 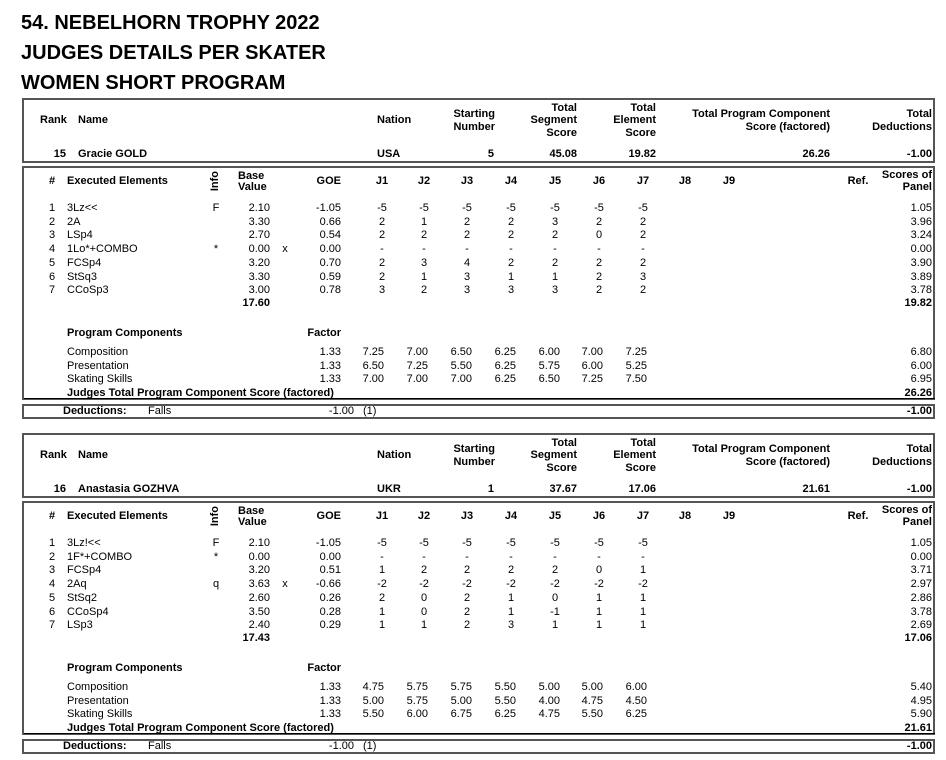 I want to click on element-judge-score: -2, so click(x=555, y=584).